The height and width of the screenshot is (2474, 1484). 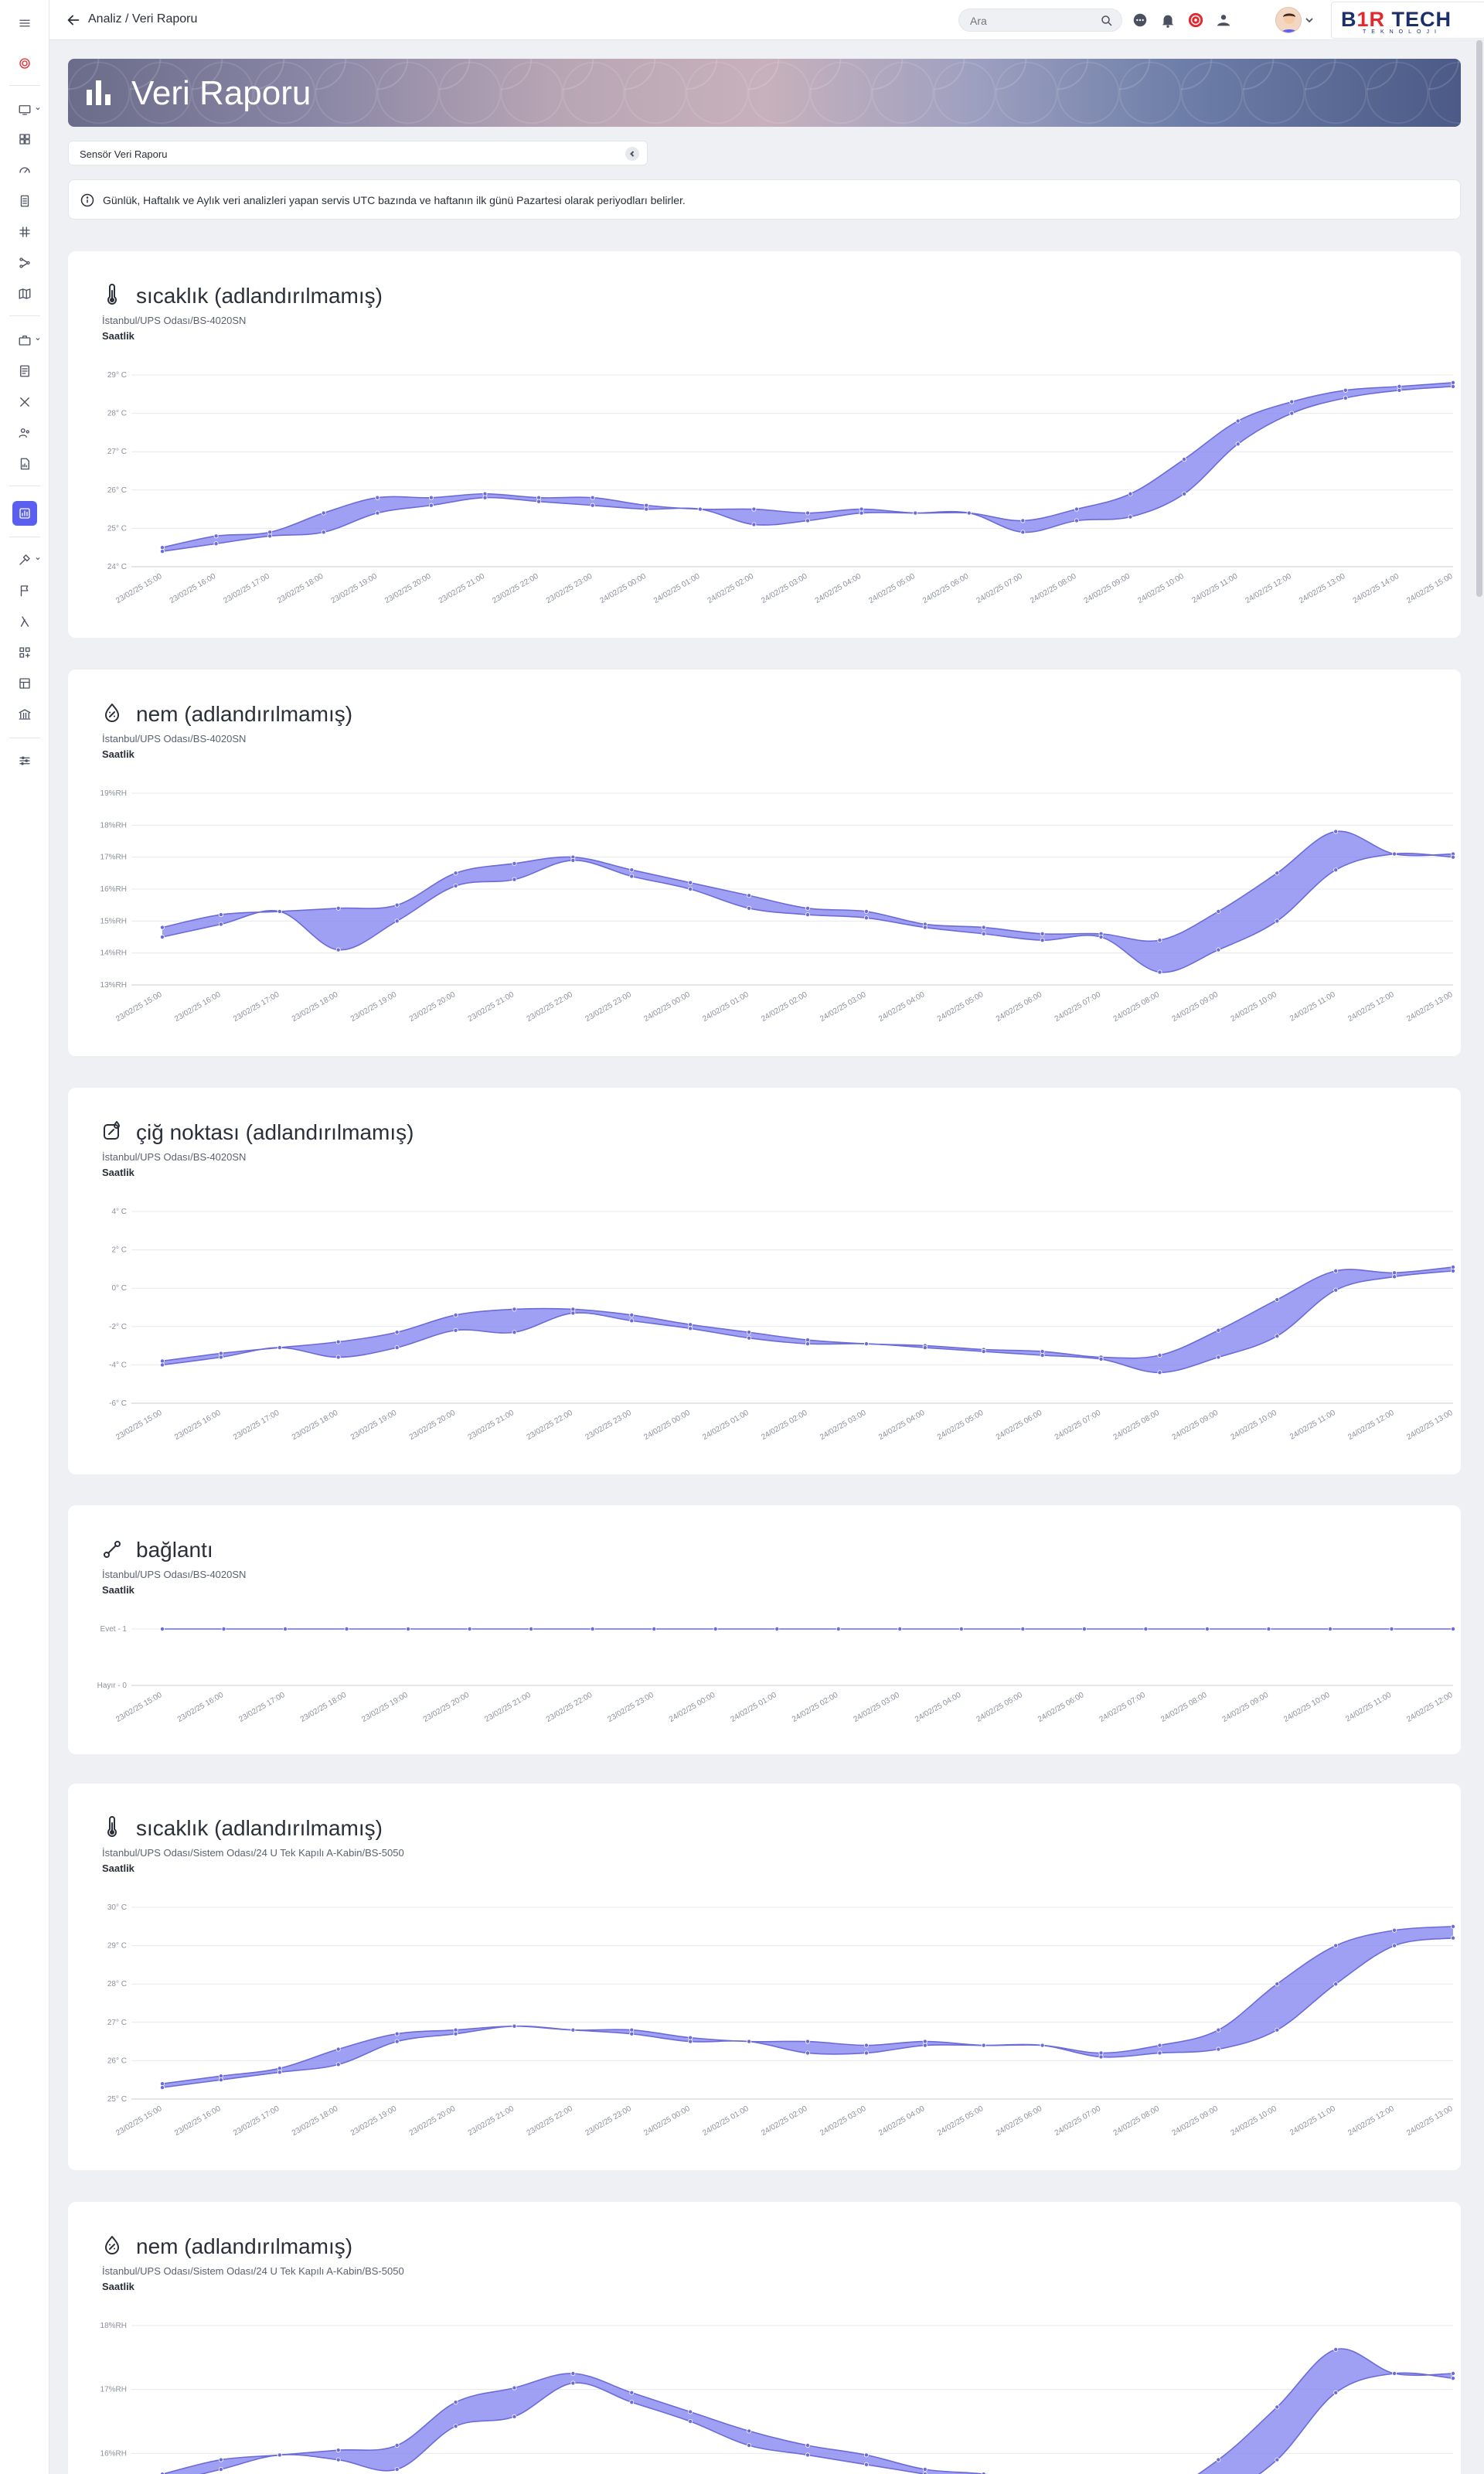 What do you see at coordinates (24, 262) in the screenshot?
I see `topology-icon` at bounding box center [24, 262].